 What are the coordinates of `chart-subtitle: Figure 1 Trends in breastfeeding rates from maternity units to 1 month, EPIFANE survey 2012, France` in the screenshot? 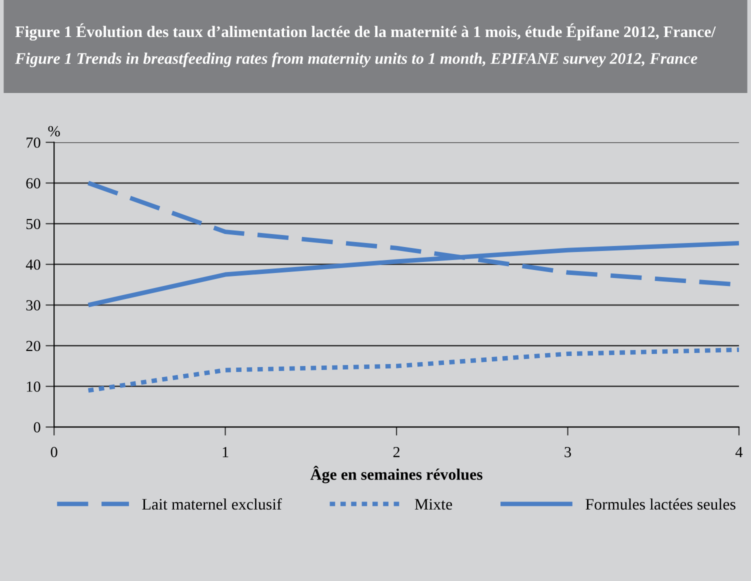 It's located at (356, 60).